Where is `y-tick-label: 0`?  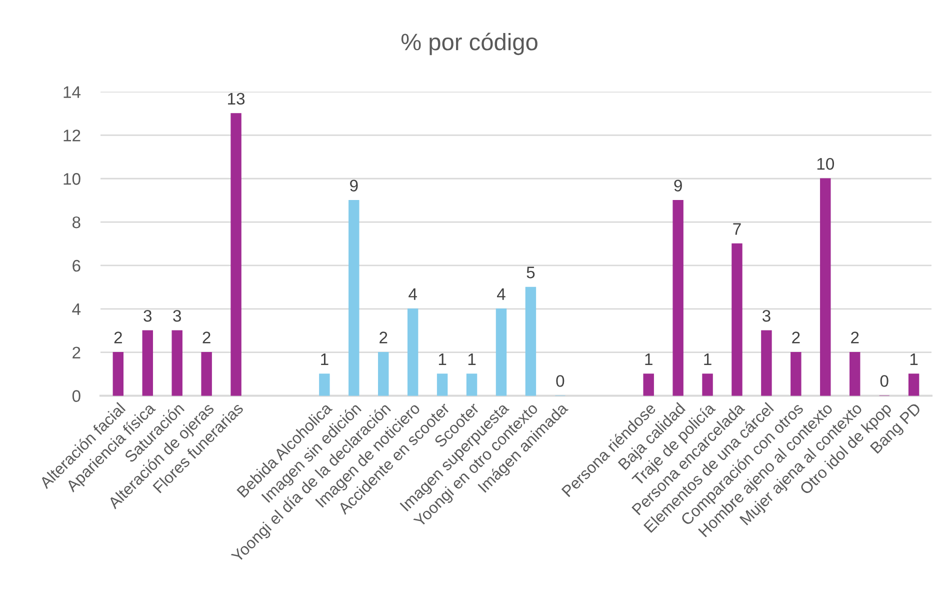 y-tick-label: 0 is located at coordinates (76, 396).